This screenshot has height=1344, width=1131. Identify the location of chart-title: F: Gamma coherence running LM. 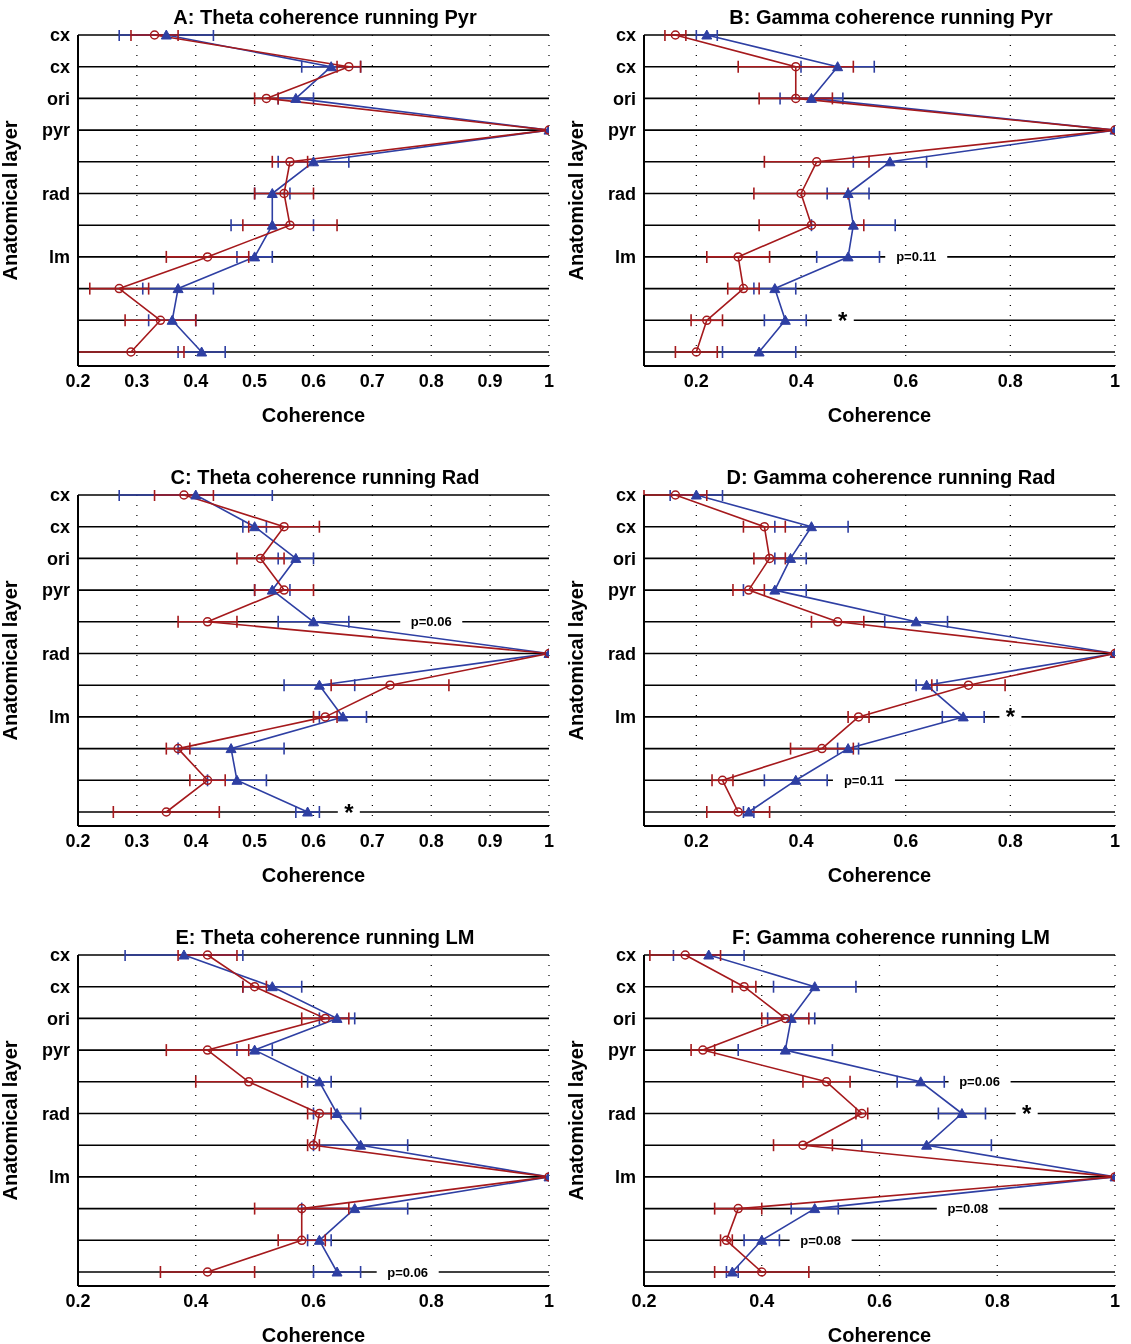
(891, 937).